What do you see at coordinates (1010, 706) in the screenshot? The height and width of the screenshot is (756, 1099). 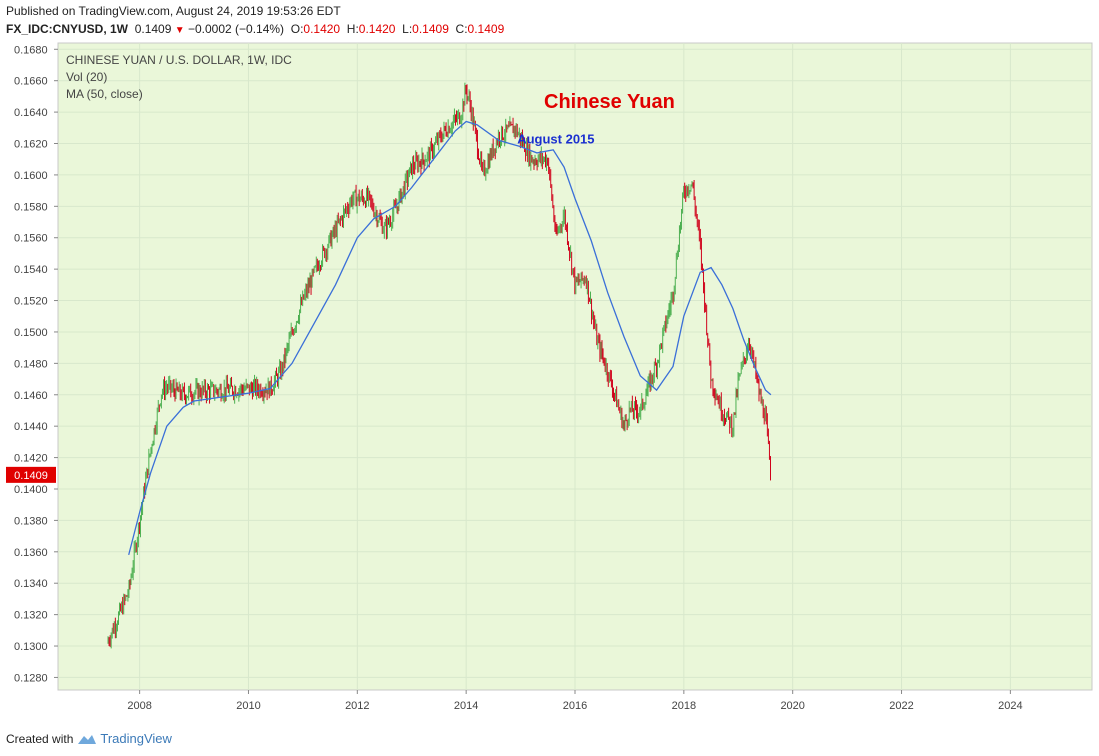 I see `x-tick-label: 2024` at bounding box center [1010, 706].